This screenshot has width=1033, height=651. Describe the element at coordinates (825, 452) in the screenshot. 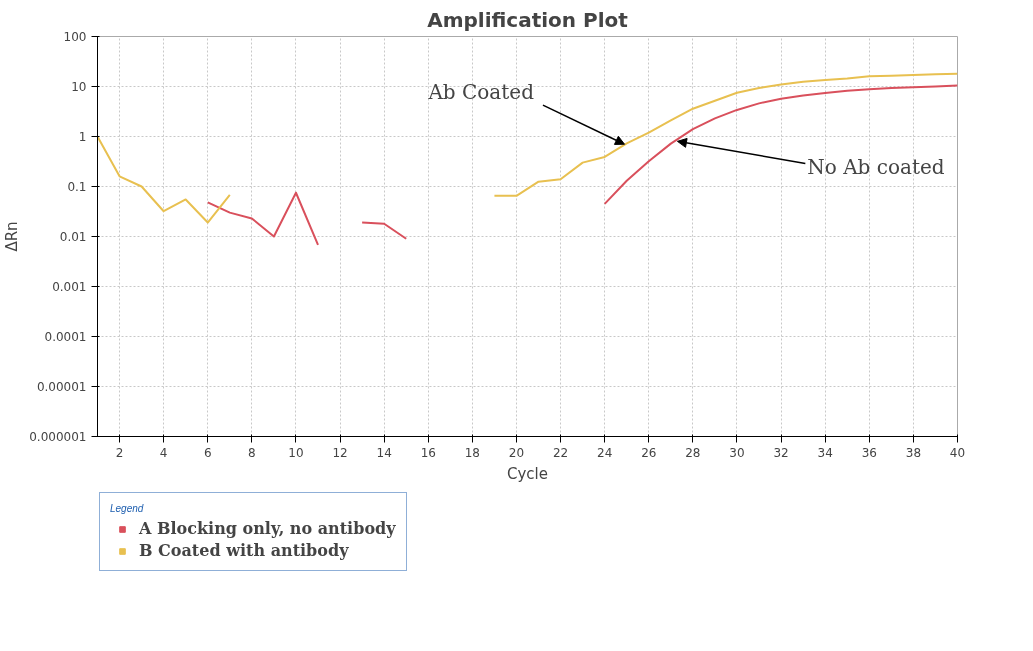

I see `x-tick-label: 34` at that location.